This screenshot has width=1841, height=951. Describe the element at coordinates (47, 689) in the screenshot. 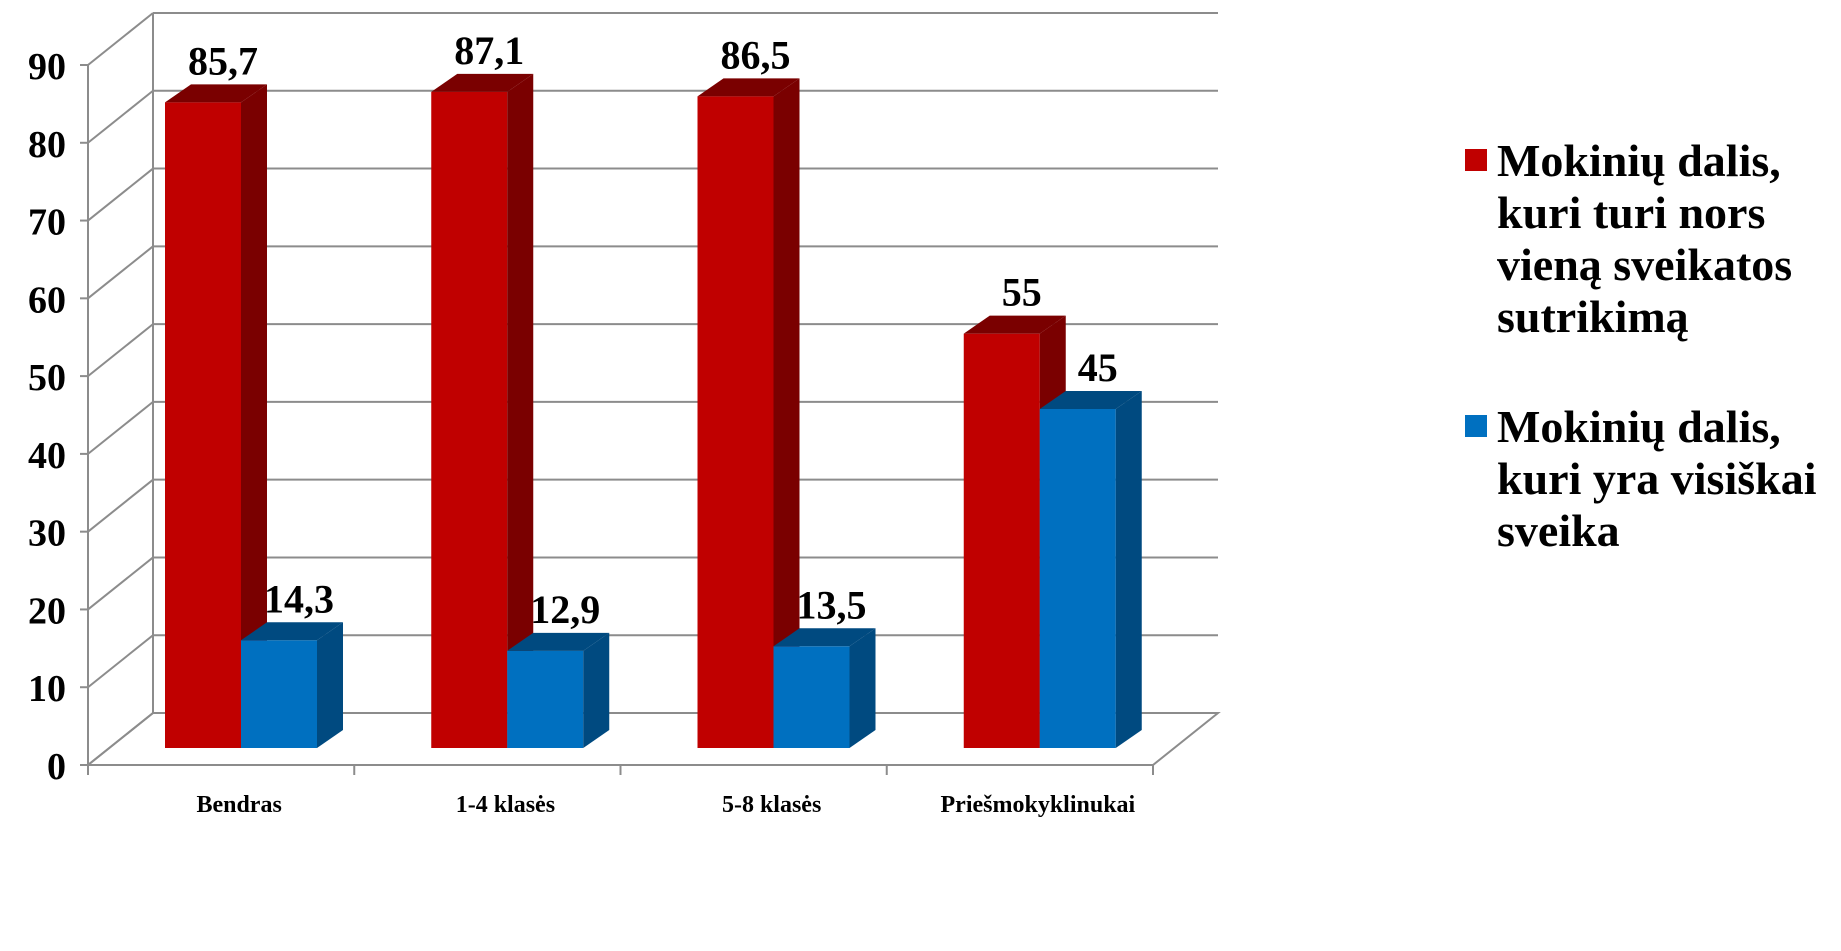

I see `y-tick-label: 10` at that location.